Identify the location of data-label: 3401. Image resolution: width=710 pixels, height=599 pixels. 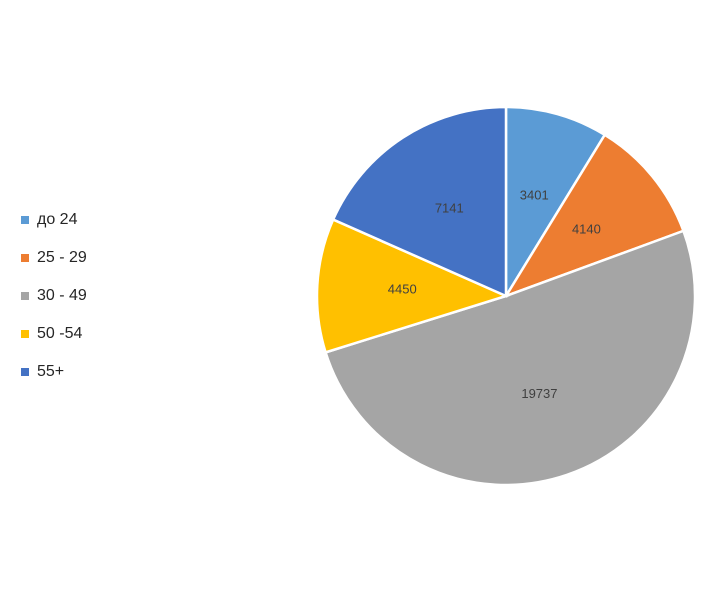
(534, 194).